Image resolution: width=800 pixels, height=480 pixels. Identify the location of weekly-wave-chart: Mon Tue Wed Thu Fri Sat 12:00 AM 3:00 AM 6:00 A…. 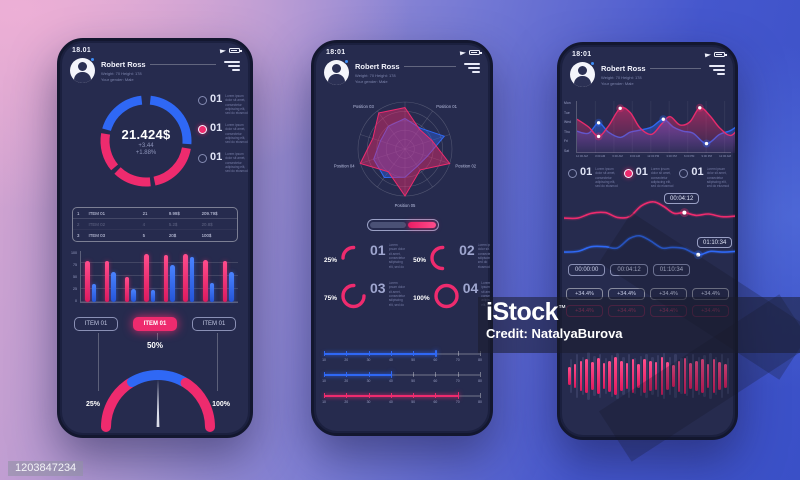
(649, 129).